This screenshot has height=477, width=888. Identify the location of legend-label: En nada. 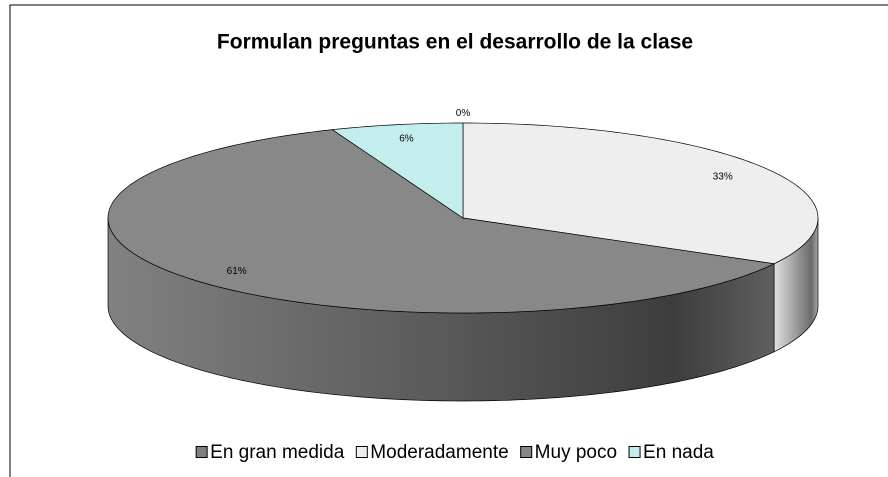
(678, 452).